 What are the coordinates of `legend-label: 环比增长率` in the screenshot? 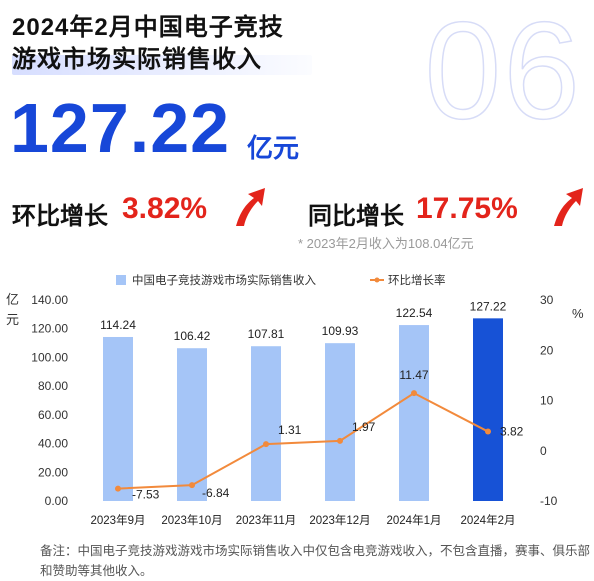 It's located at (417, 280).